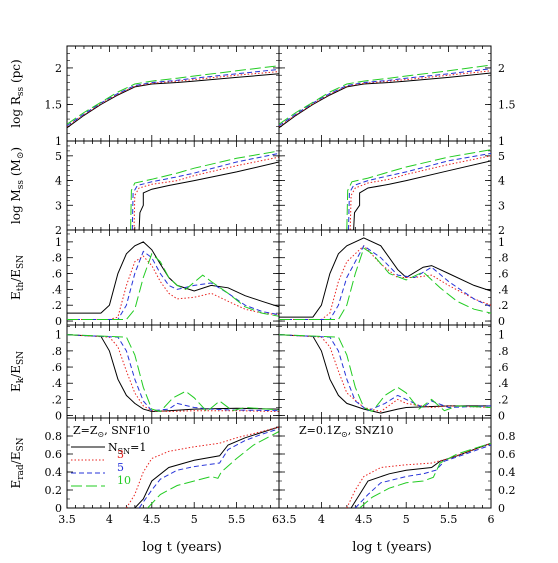  What do you see at coordinates (21, 472) in the screenshot?
I see `y-label-sub: rad` at bounding box center [21, 472].